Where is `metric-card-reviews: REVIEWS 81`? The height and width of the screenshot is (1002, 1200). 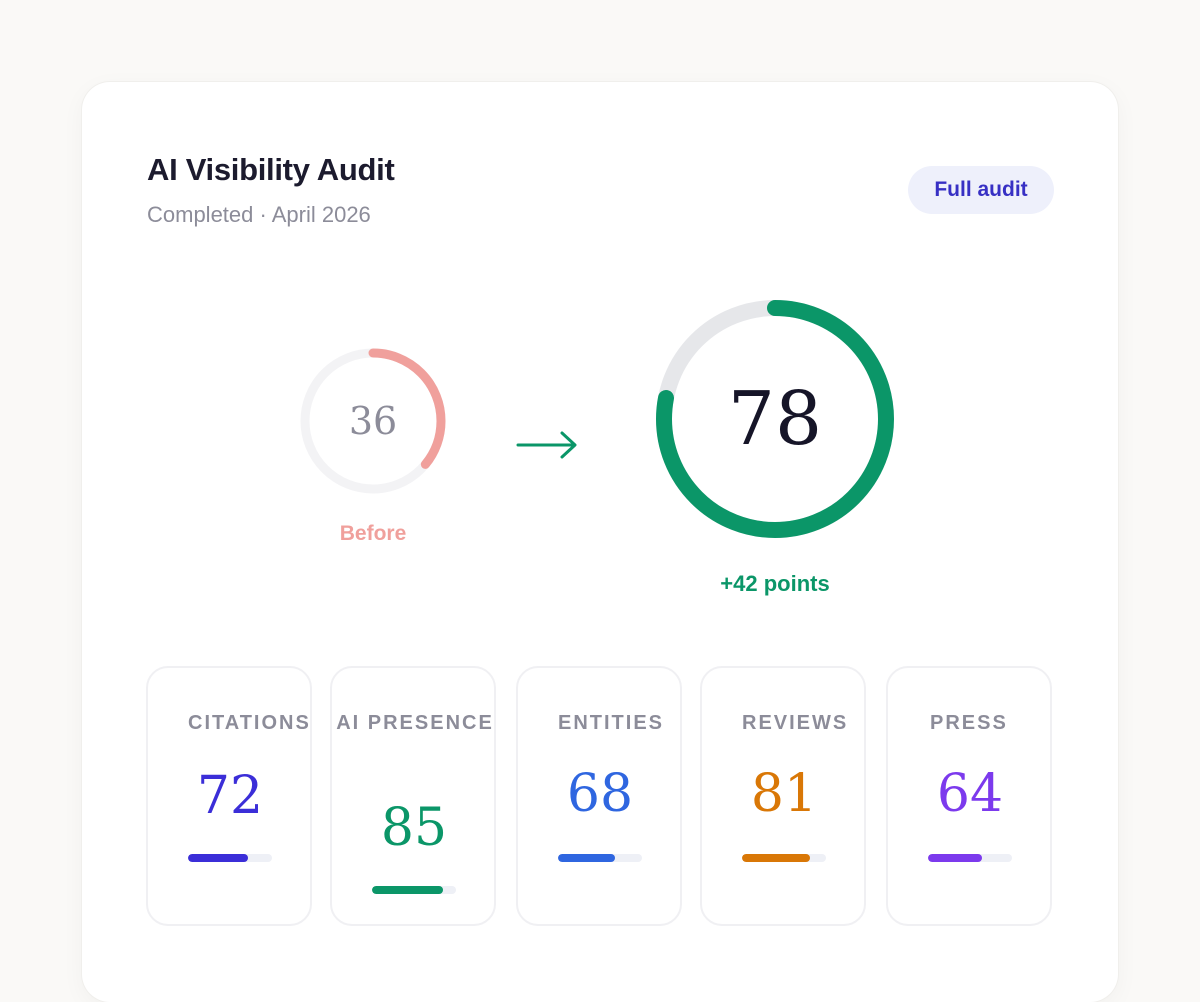 metric-card-reviews: REVIEWS 81 is located at coordinates (783, 796).